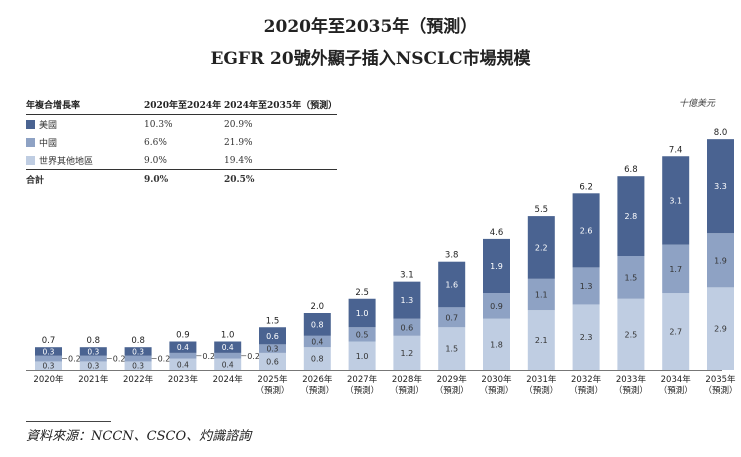  What do you see at coordinates (183, 364) in the screenshot?
I see `bar-3-series-0-label: 0.4` at bounding box center [183, 364].